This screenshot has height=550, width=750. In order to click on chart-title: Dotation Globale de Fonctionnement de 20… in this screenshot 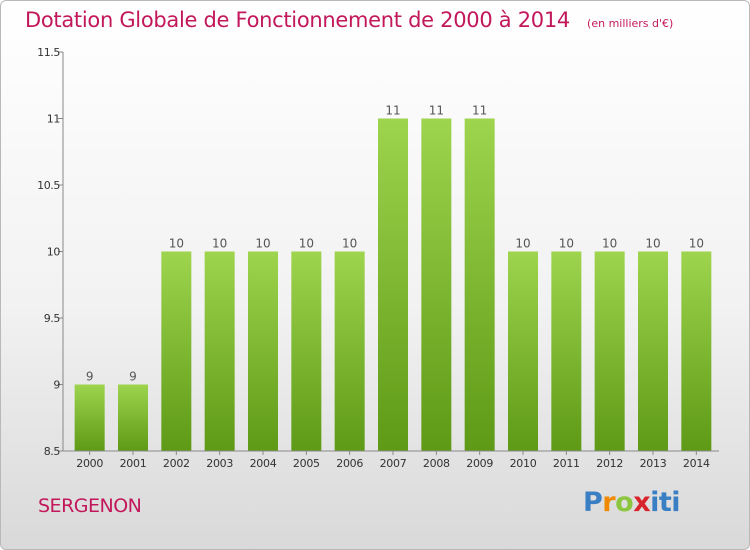, I will do `click(297, 20)`.